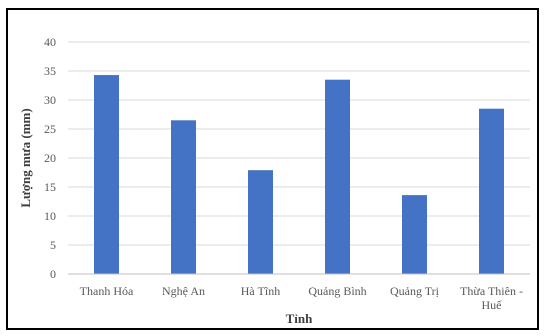  I want to click on x-tick-label: Quảng Trị, so click(415, 291).